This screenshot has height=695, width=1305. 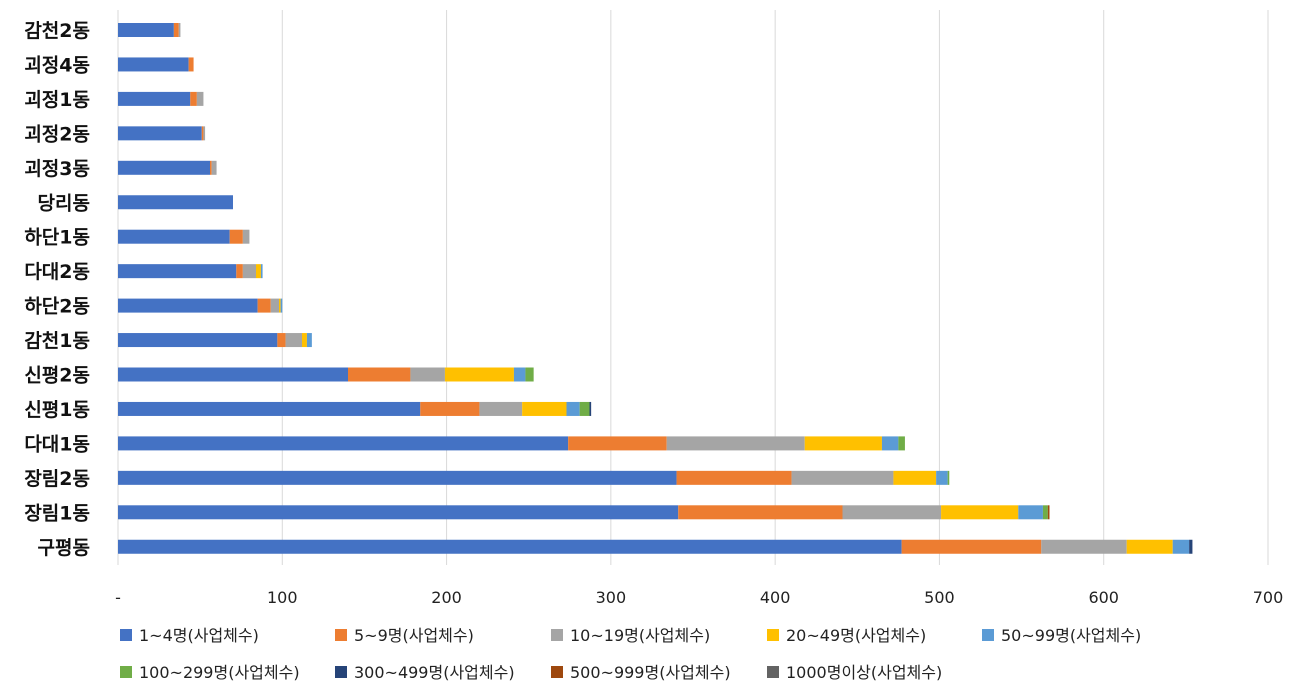 I want to click on category-label: 괴정1동, so click(x=57, y=100).